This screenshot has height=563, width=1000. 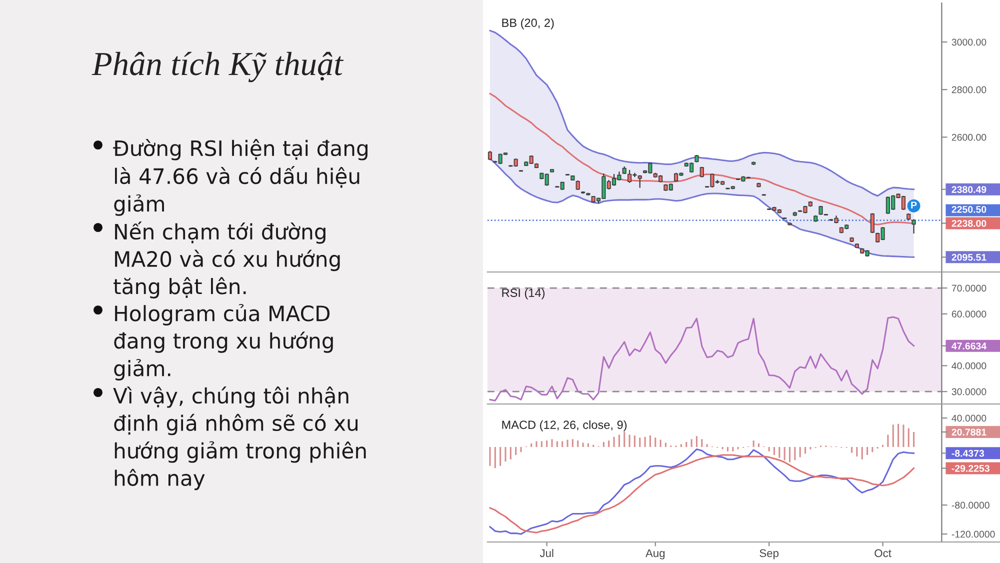 I want to click on ref-line-label: 2250.50, so click(x=969, y=209).